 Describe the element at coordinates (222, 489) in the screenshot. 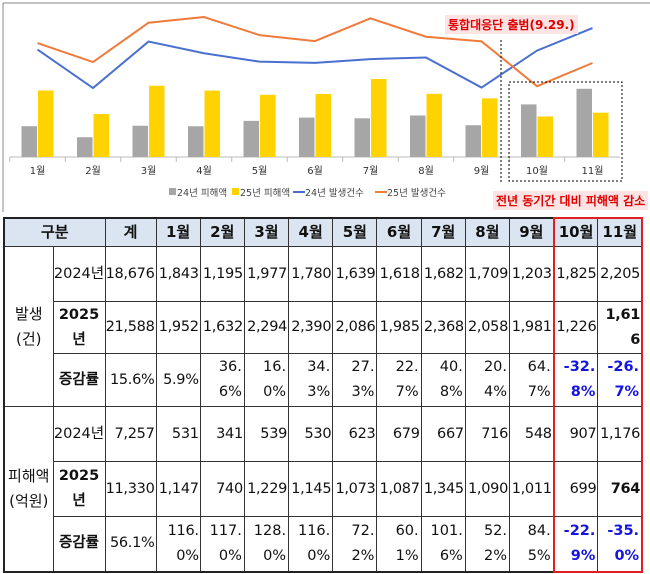

I see `cell-2월: 740` at that location.